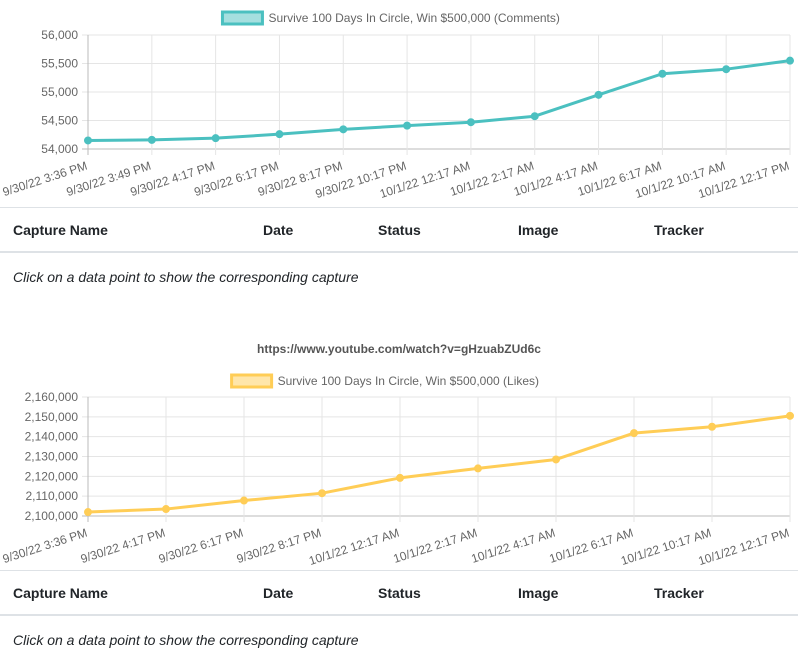 The image size is (802, 658). Describe the element at coordinates (123, 546) in the screenshot. I see `x-tick-label: 9/30/22 4:17 PM` at that location.